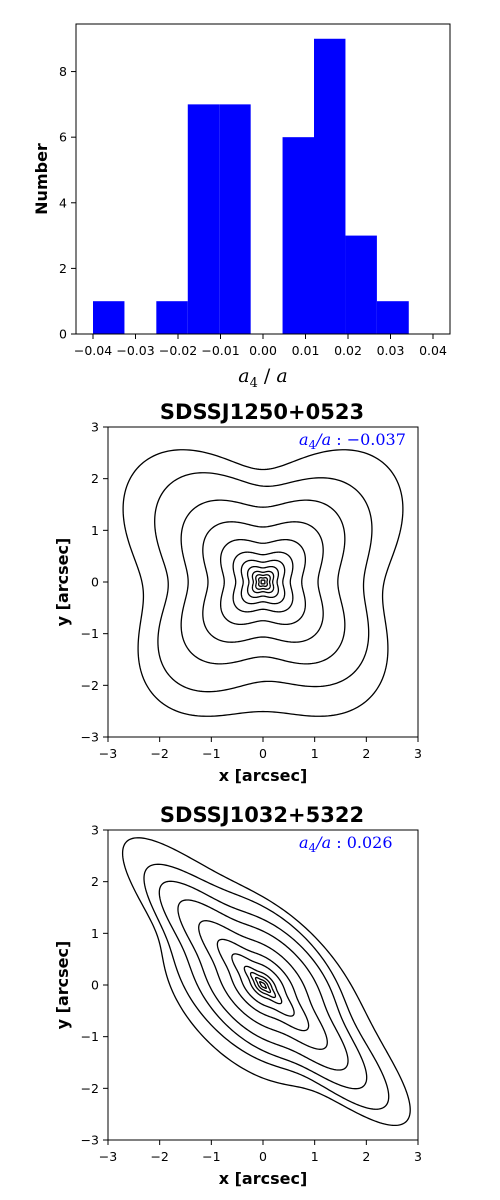 This screenshot has width=500, height=1200. What do you see at coordinates (135, 350) in the screenshot?
I see `histogram-x-tick-label-1: −0.03` at bounding box center [135, 350].